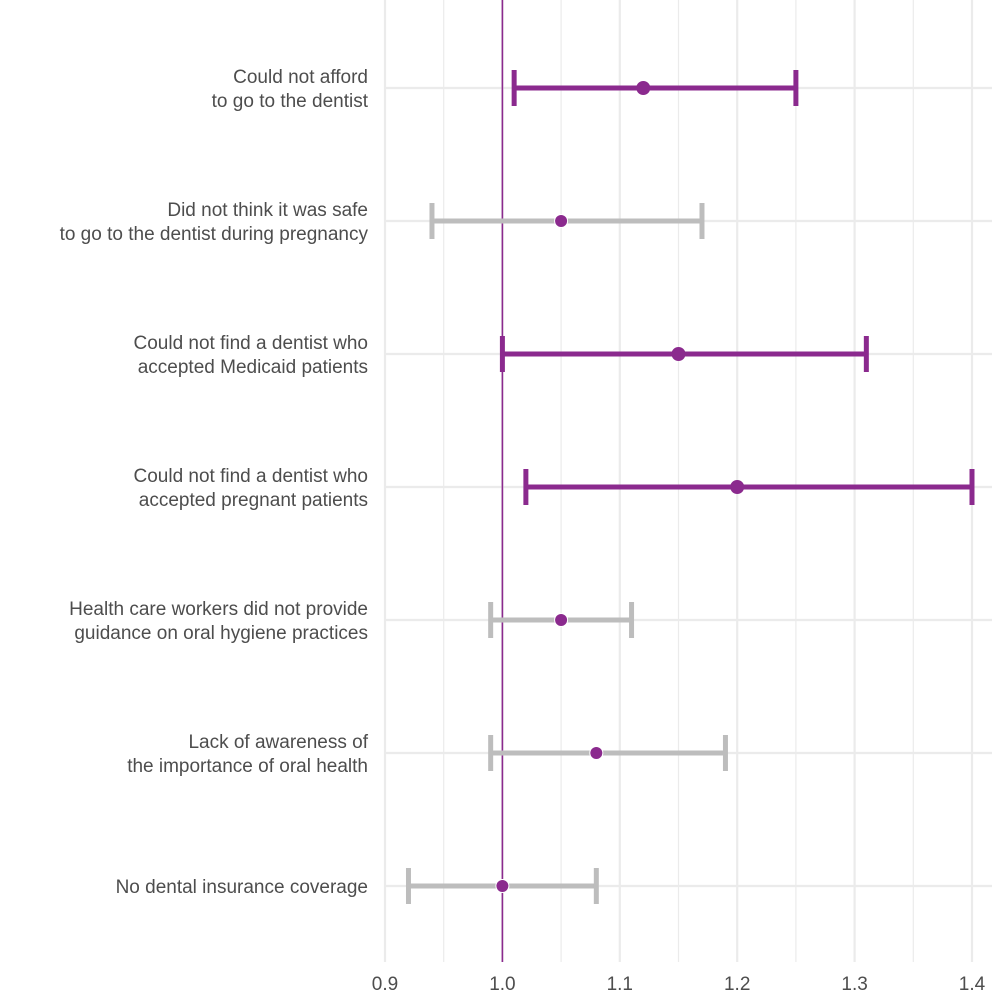 This screenshot has height=997, width=992. I want to click on x-tick-label: 1.4, so click(972, 984).